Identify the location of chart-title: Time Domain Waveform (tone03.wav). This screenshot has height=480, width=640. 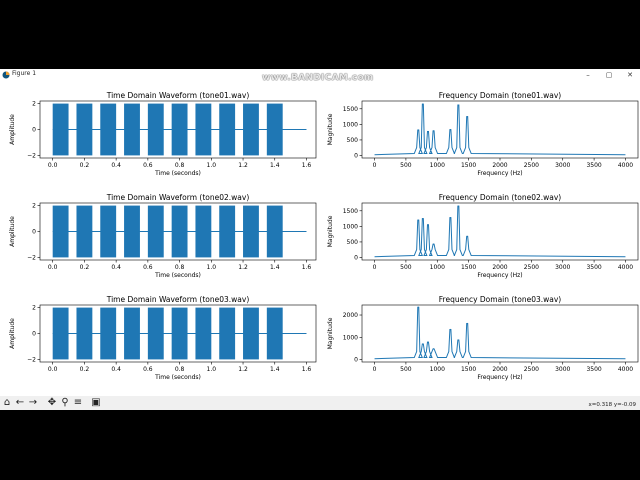
(178, 299).